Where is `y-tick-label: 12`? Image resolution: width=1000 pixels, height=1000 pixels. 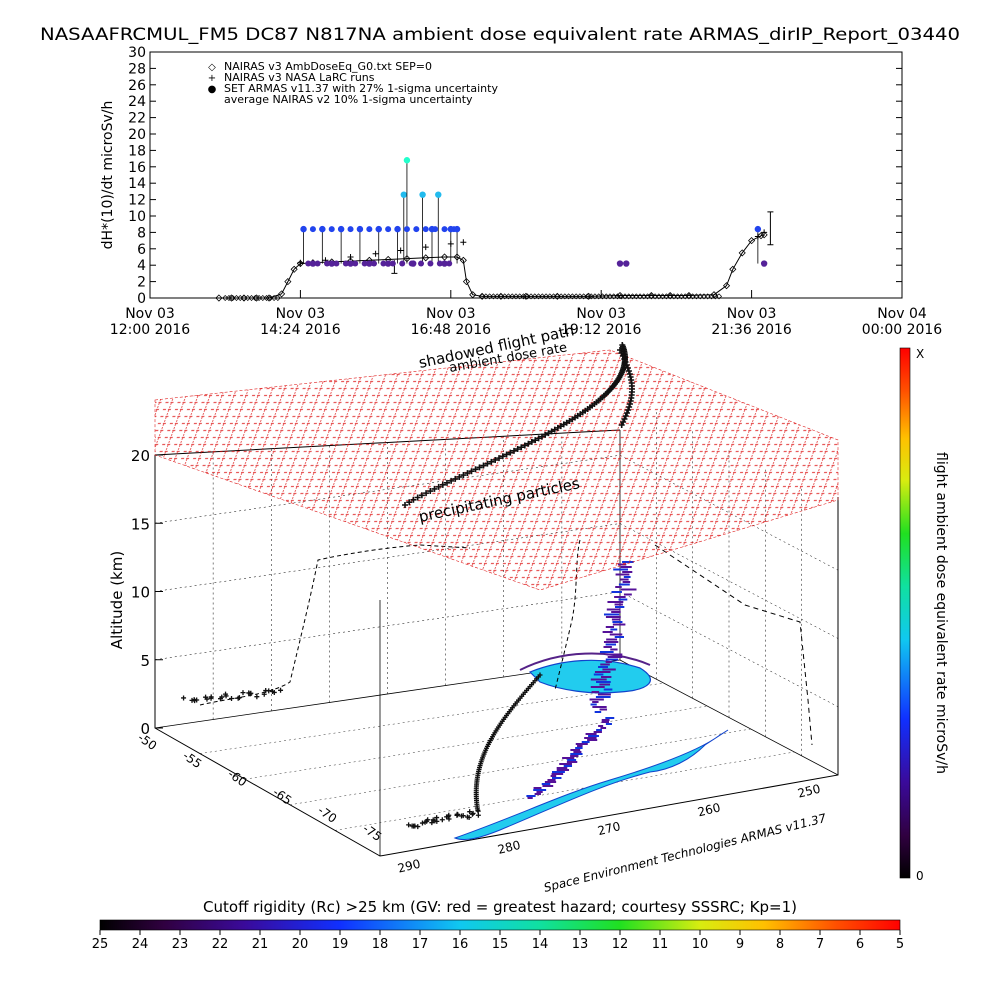
y-tick-label: 12 is located at coordinates (137, 201).